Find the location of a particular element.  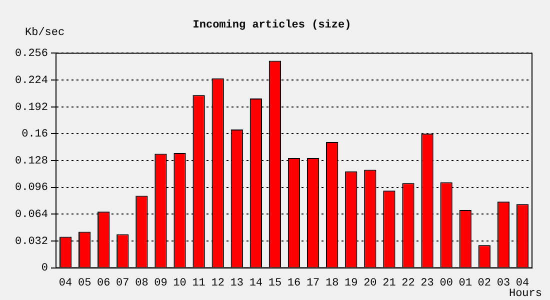

y-tick-label: 0.064 is located at coordinates (31, 215).